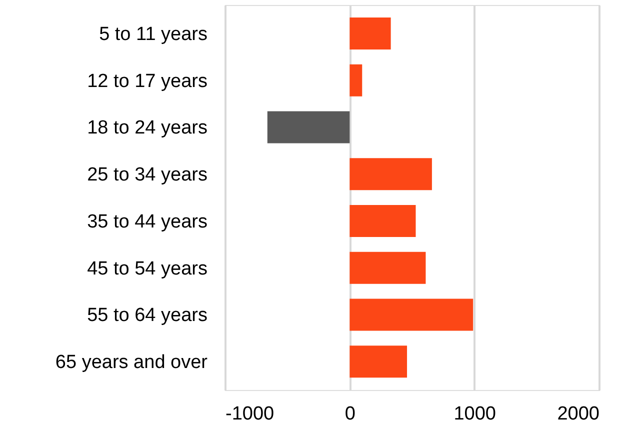 Image resolution: width=640 pixels, height=439 pixels. I want to click on x-tick-label: 0, so click(350, 414).